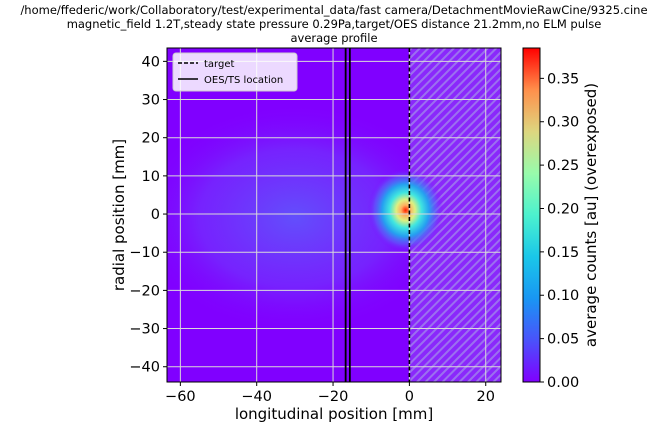 This screenshot has height=429, width=668. What do you see at coordinates (151, 101) in the screenshot?
I see `y-tick-label: 30` at bounding box center [151, 101].